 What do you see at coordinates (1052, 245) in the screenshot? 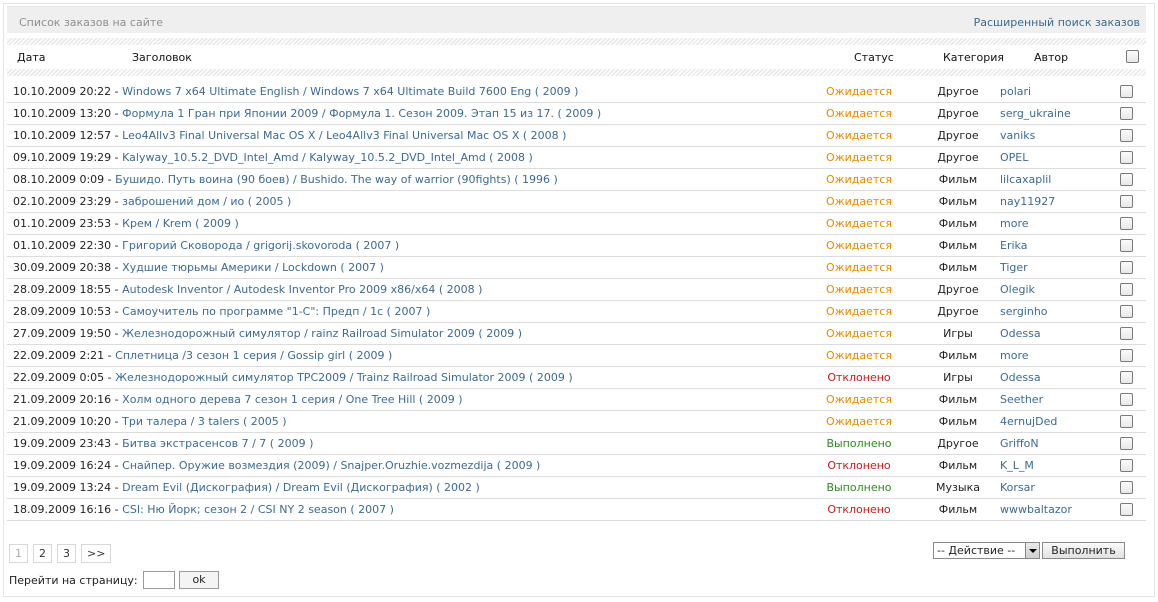
I see `order-author: Erika` at bounding box center [1052, 245].